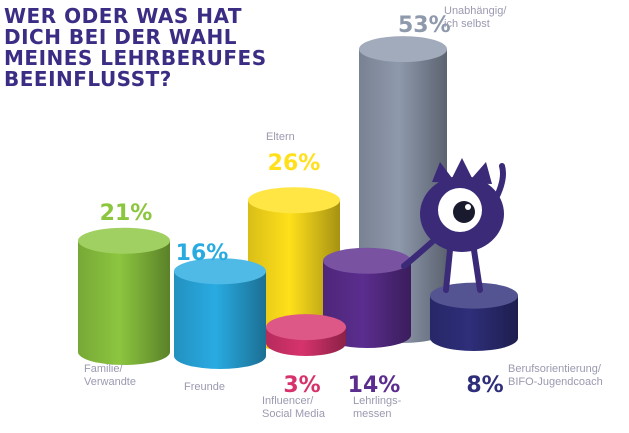 Image resolution: width=629 pixels, height=433 pixels. I want to click on one-eyed-purple-monster-icon, so click(453, 225).